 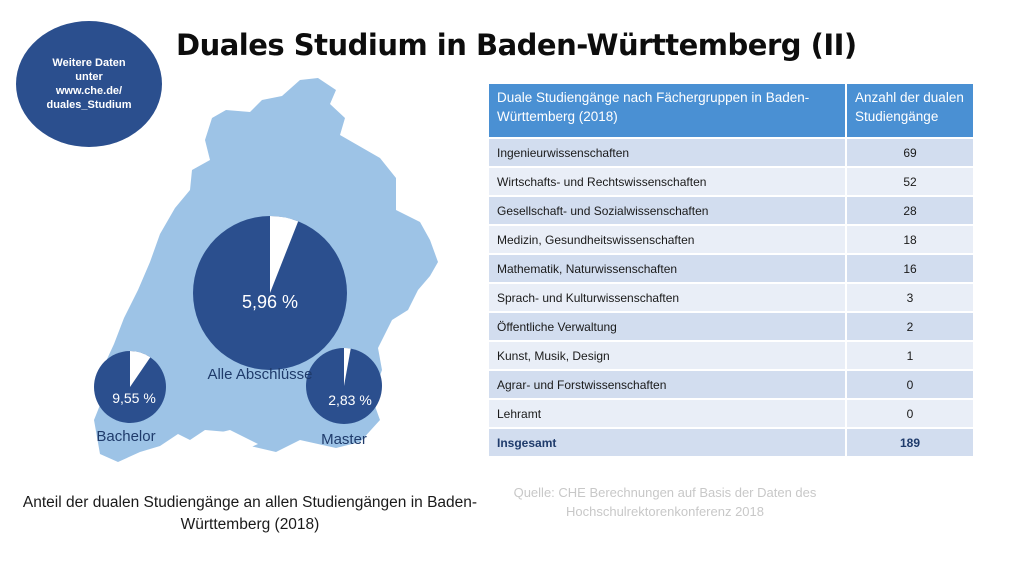 I want to click on table-header-count: Anzahl der dualen Studiengänge, so click(x=909, y=111).